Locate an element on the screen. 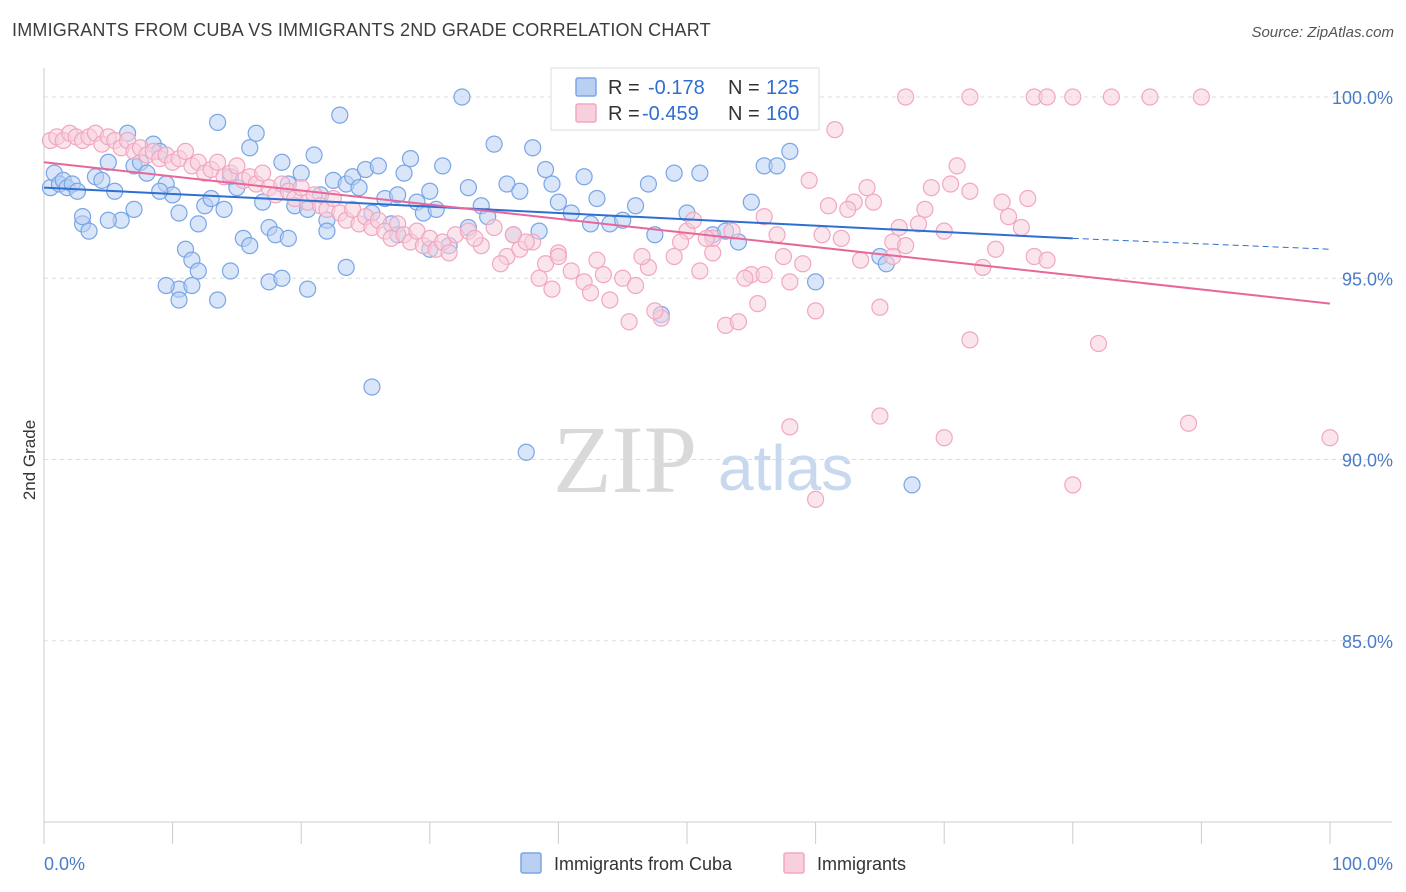  source-label: Source: ZipAtlas.com is located at coordinates (1322, 32).